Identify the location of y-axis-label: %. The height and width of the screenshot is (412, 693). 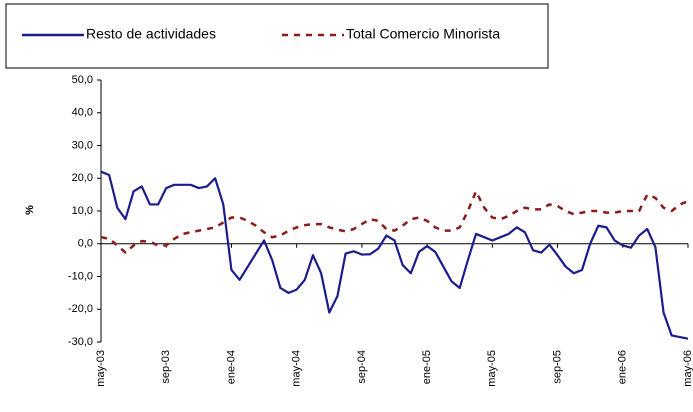
(30, 210).